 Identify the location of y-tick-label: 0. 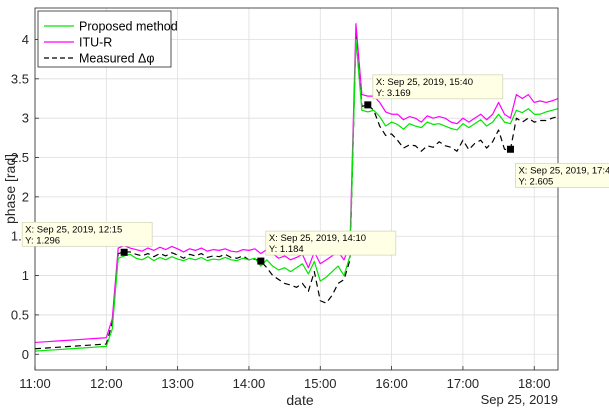
(25, 354).